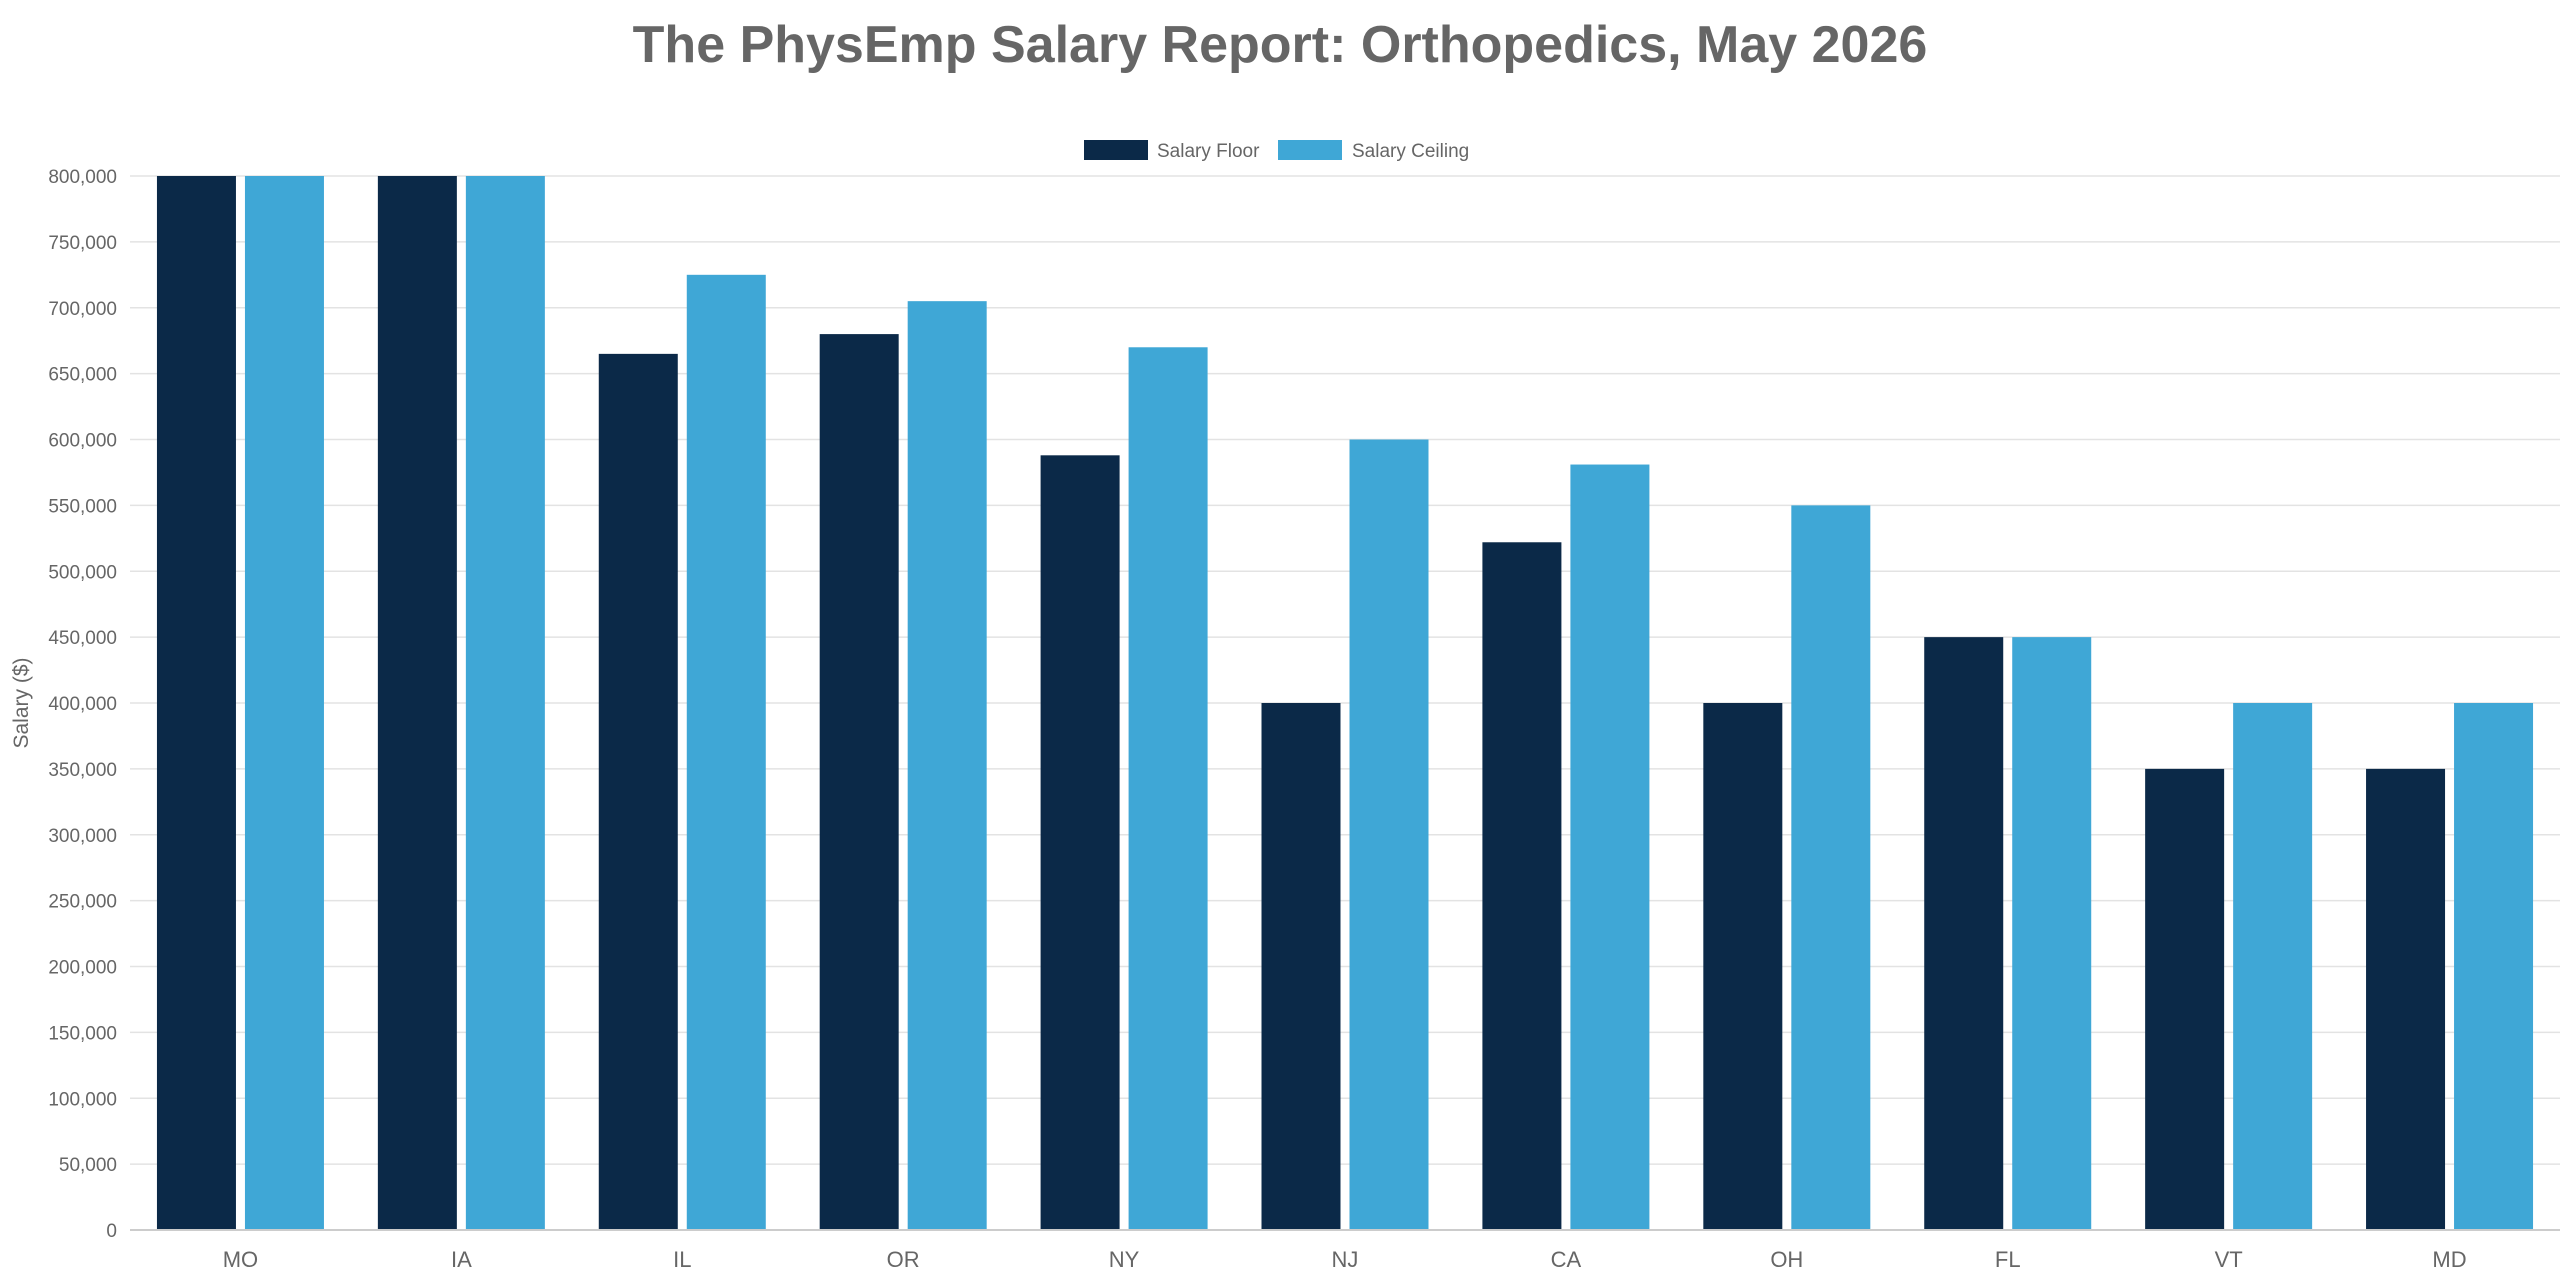  What do you see at coordinates (1964, 933) in the screenshot?
I see `bar-salary-floor-fl` at bounding box center [1964, 933].